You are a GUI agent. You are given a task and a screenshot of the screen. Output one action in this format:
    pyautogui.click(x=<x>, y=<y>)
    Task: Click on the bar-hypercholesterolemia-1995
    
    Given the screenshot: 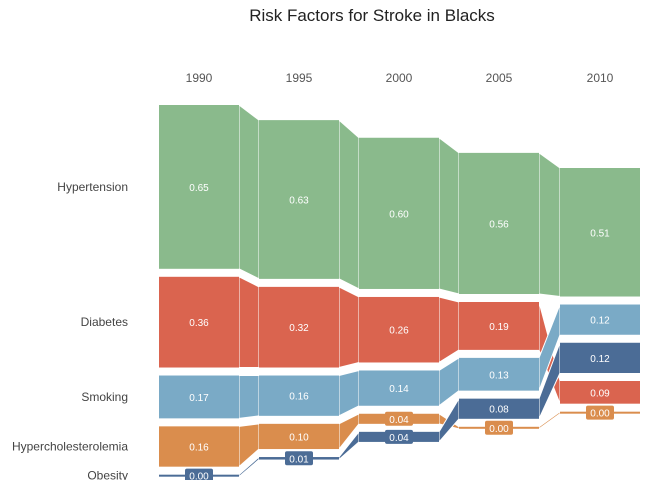 What is the action you would take?
    pyautogui.click(x=299, y=436)
    